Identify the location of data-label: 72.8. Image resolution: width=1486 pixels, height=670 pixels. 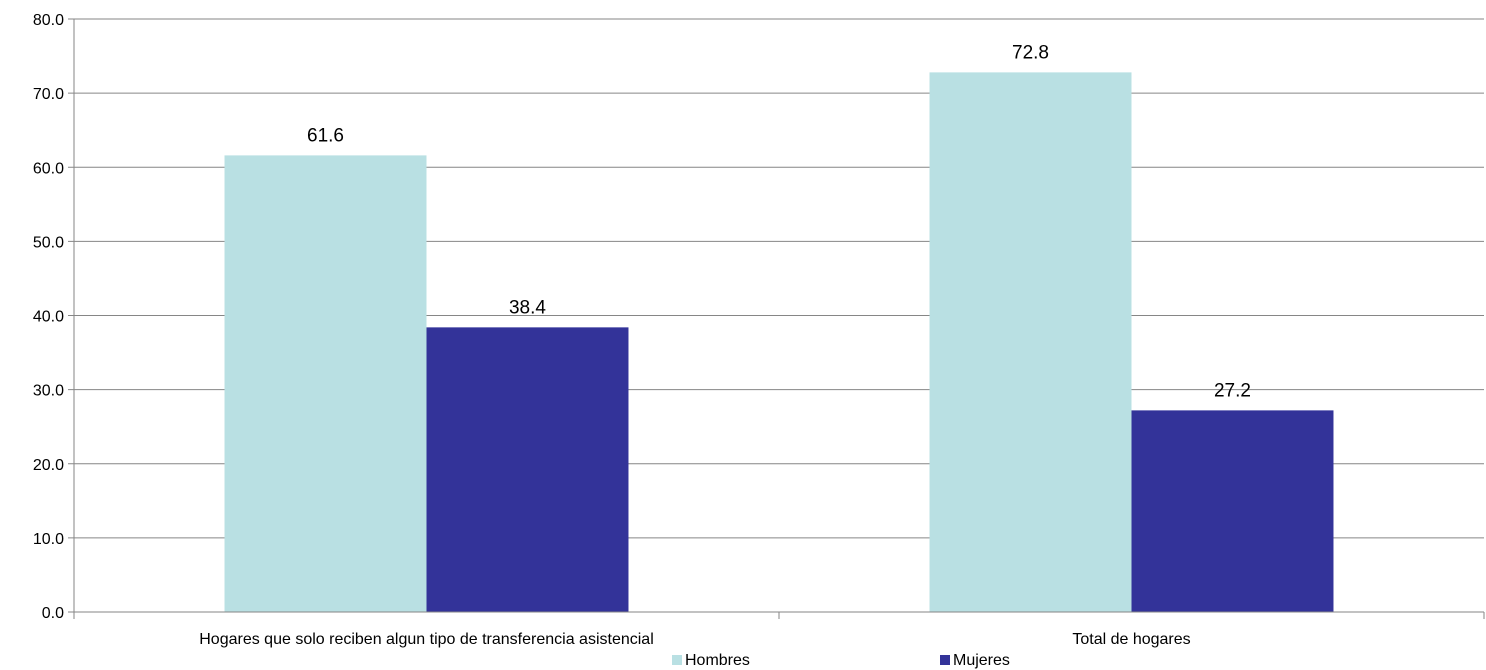
(1030, 52).